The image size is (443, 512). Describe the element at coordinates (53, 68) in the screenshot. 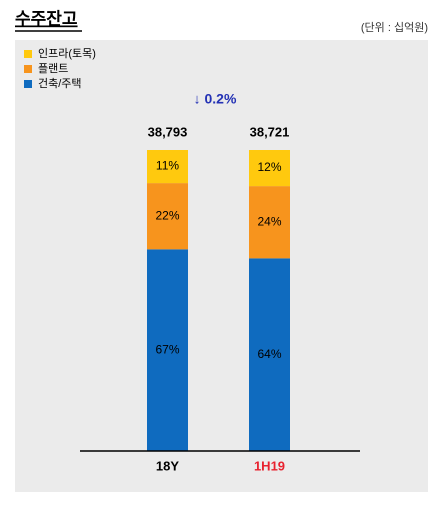

I see `legend-label: 플랜트` at that location.